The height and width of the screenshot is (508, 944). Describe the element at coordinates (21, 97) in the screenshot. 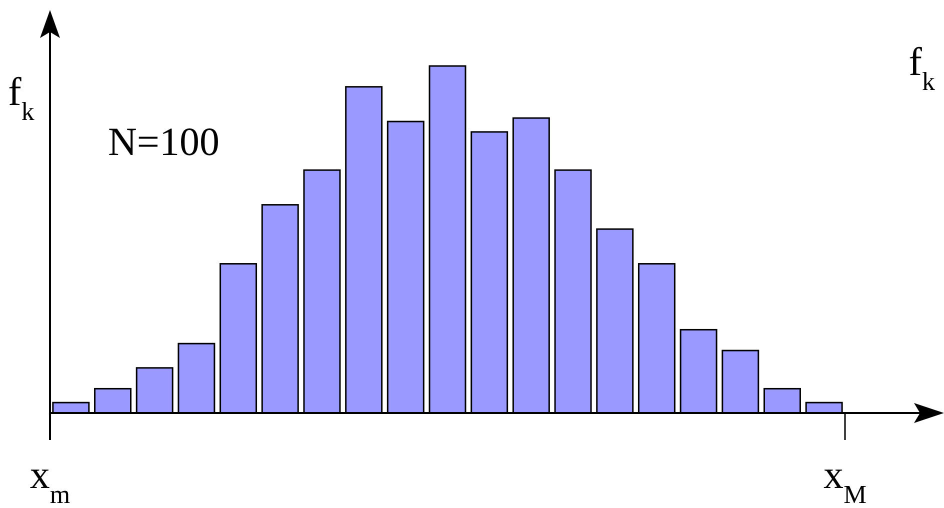

I see `y-axis-title: f$_{k}$` at that location.